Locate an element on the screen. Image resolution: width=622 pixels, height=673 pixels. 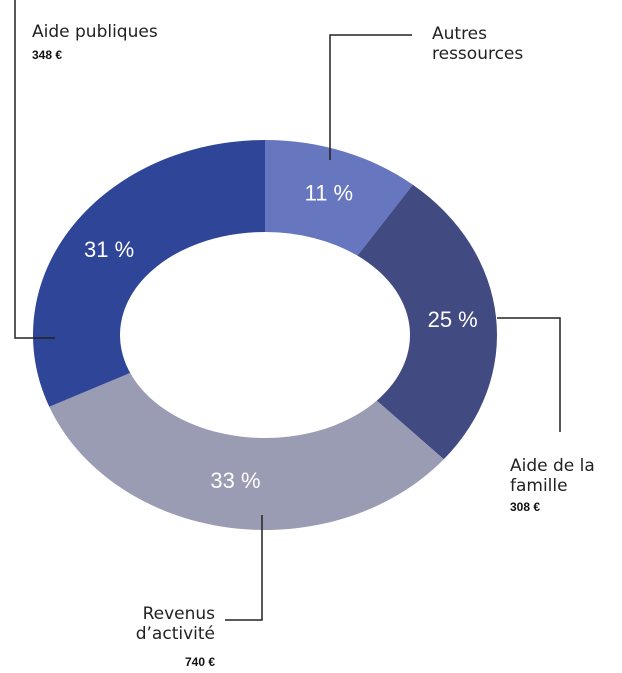
percent-label: 25 % is located at coordinates (453, 319).